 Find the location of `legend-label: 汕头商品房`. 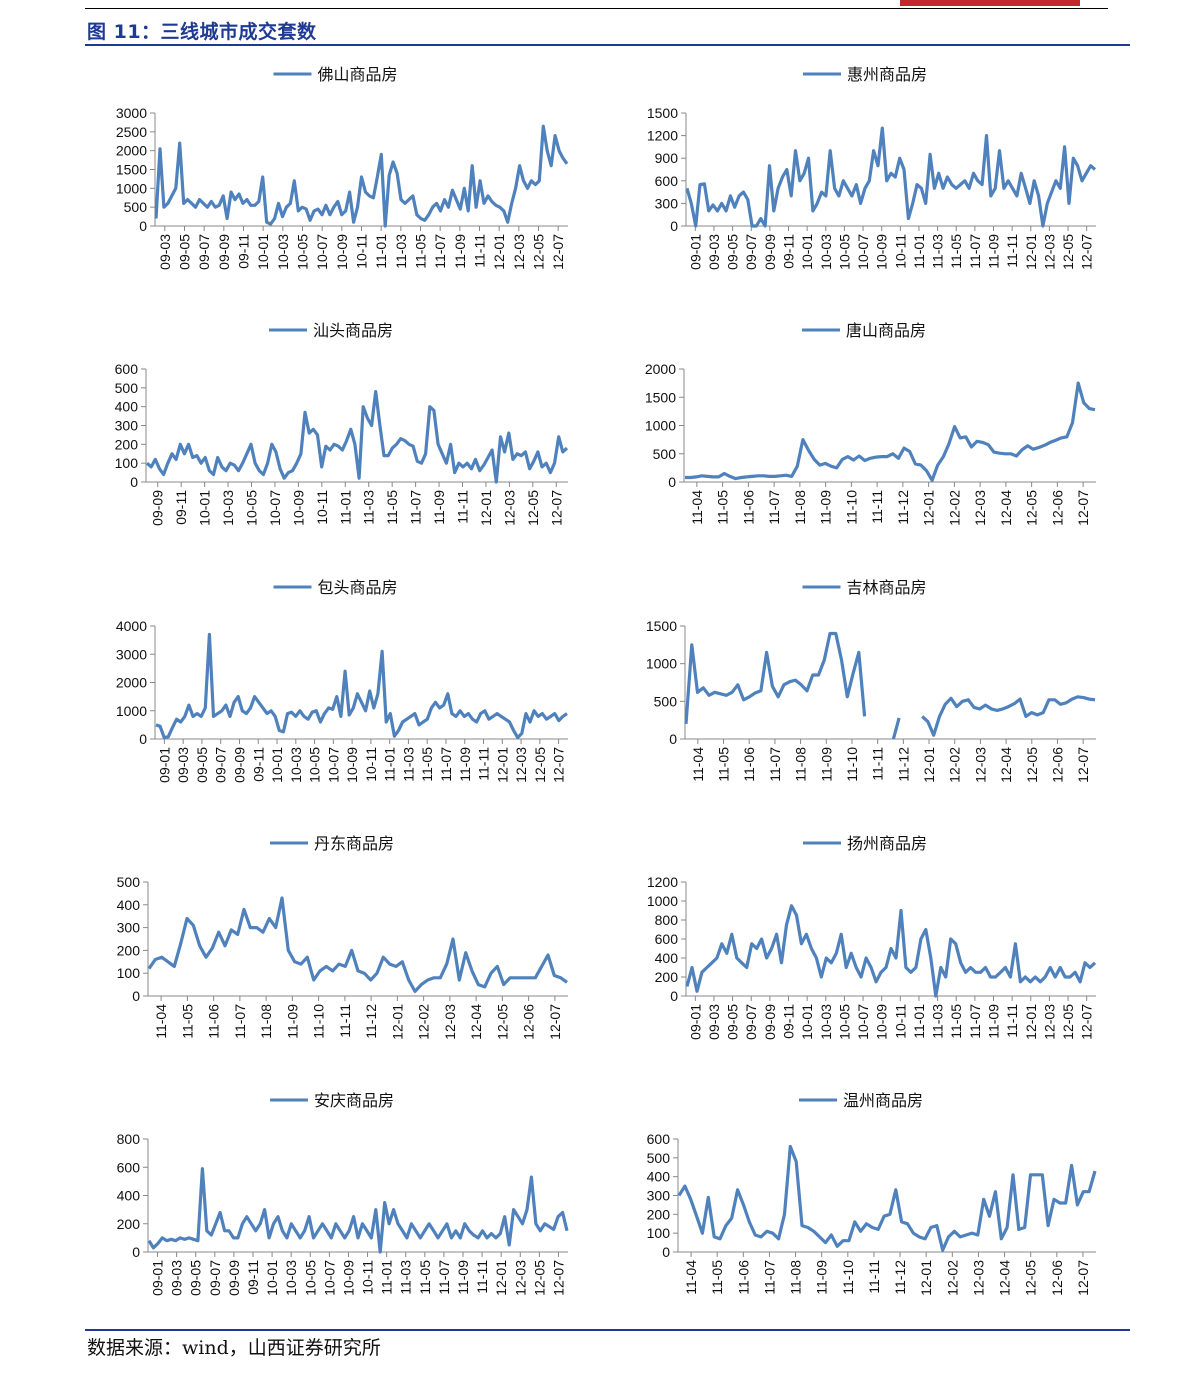

legend-label: 汕头商品房 is located at coordinates (353, 331).